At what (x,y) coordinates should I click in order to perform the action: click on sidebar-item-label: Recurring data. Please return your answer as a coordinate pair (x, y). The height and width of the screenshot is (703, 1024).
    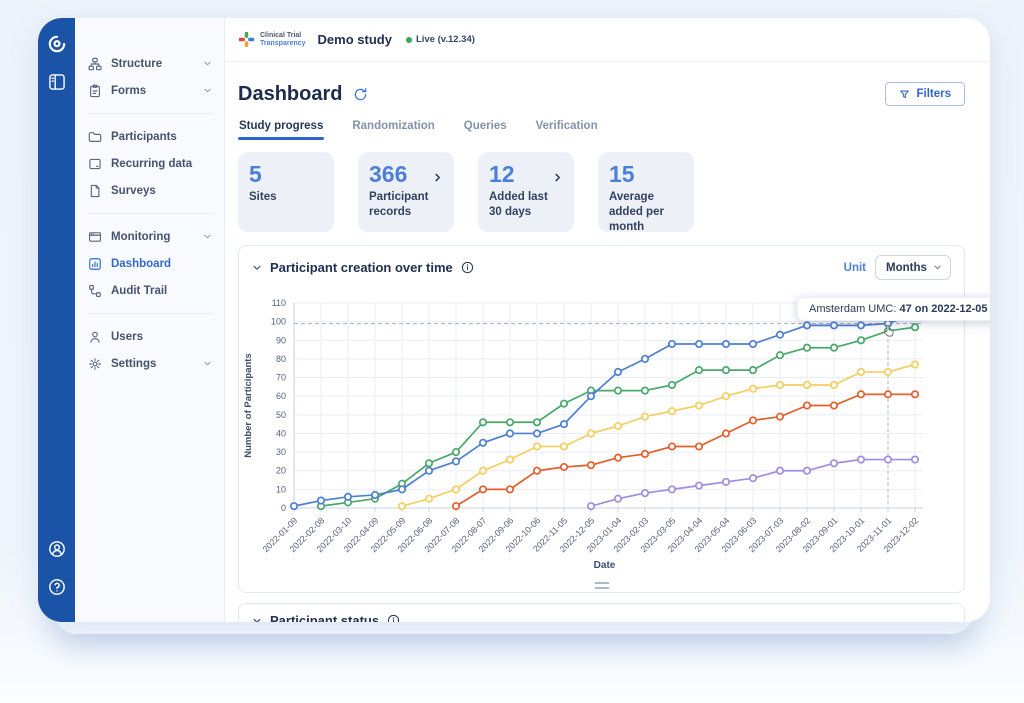
    Looking at the image, I should click on (152, 163).